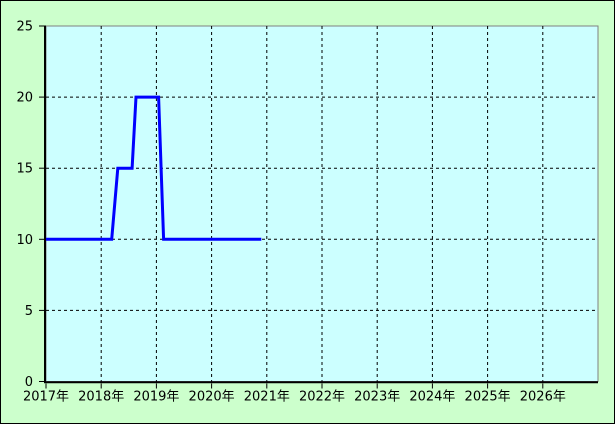 This screenshot has height=424, width=615. What do you see at coordinates (24, 169) in the screenshot?
I see `y-tick-label: 15` at bounding box center [24, 169].